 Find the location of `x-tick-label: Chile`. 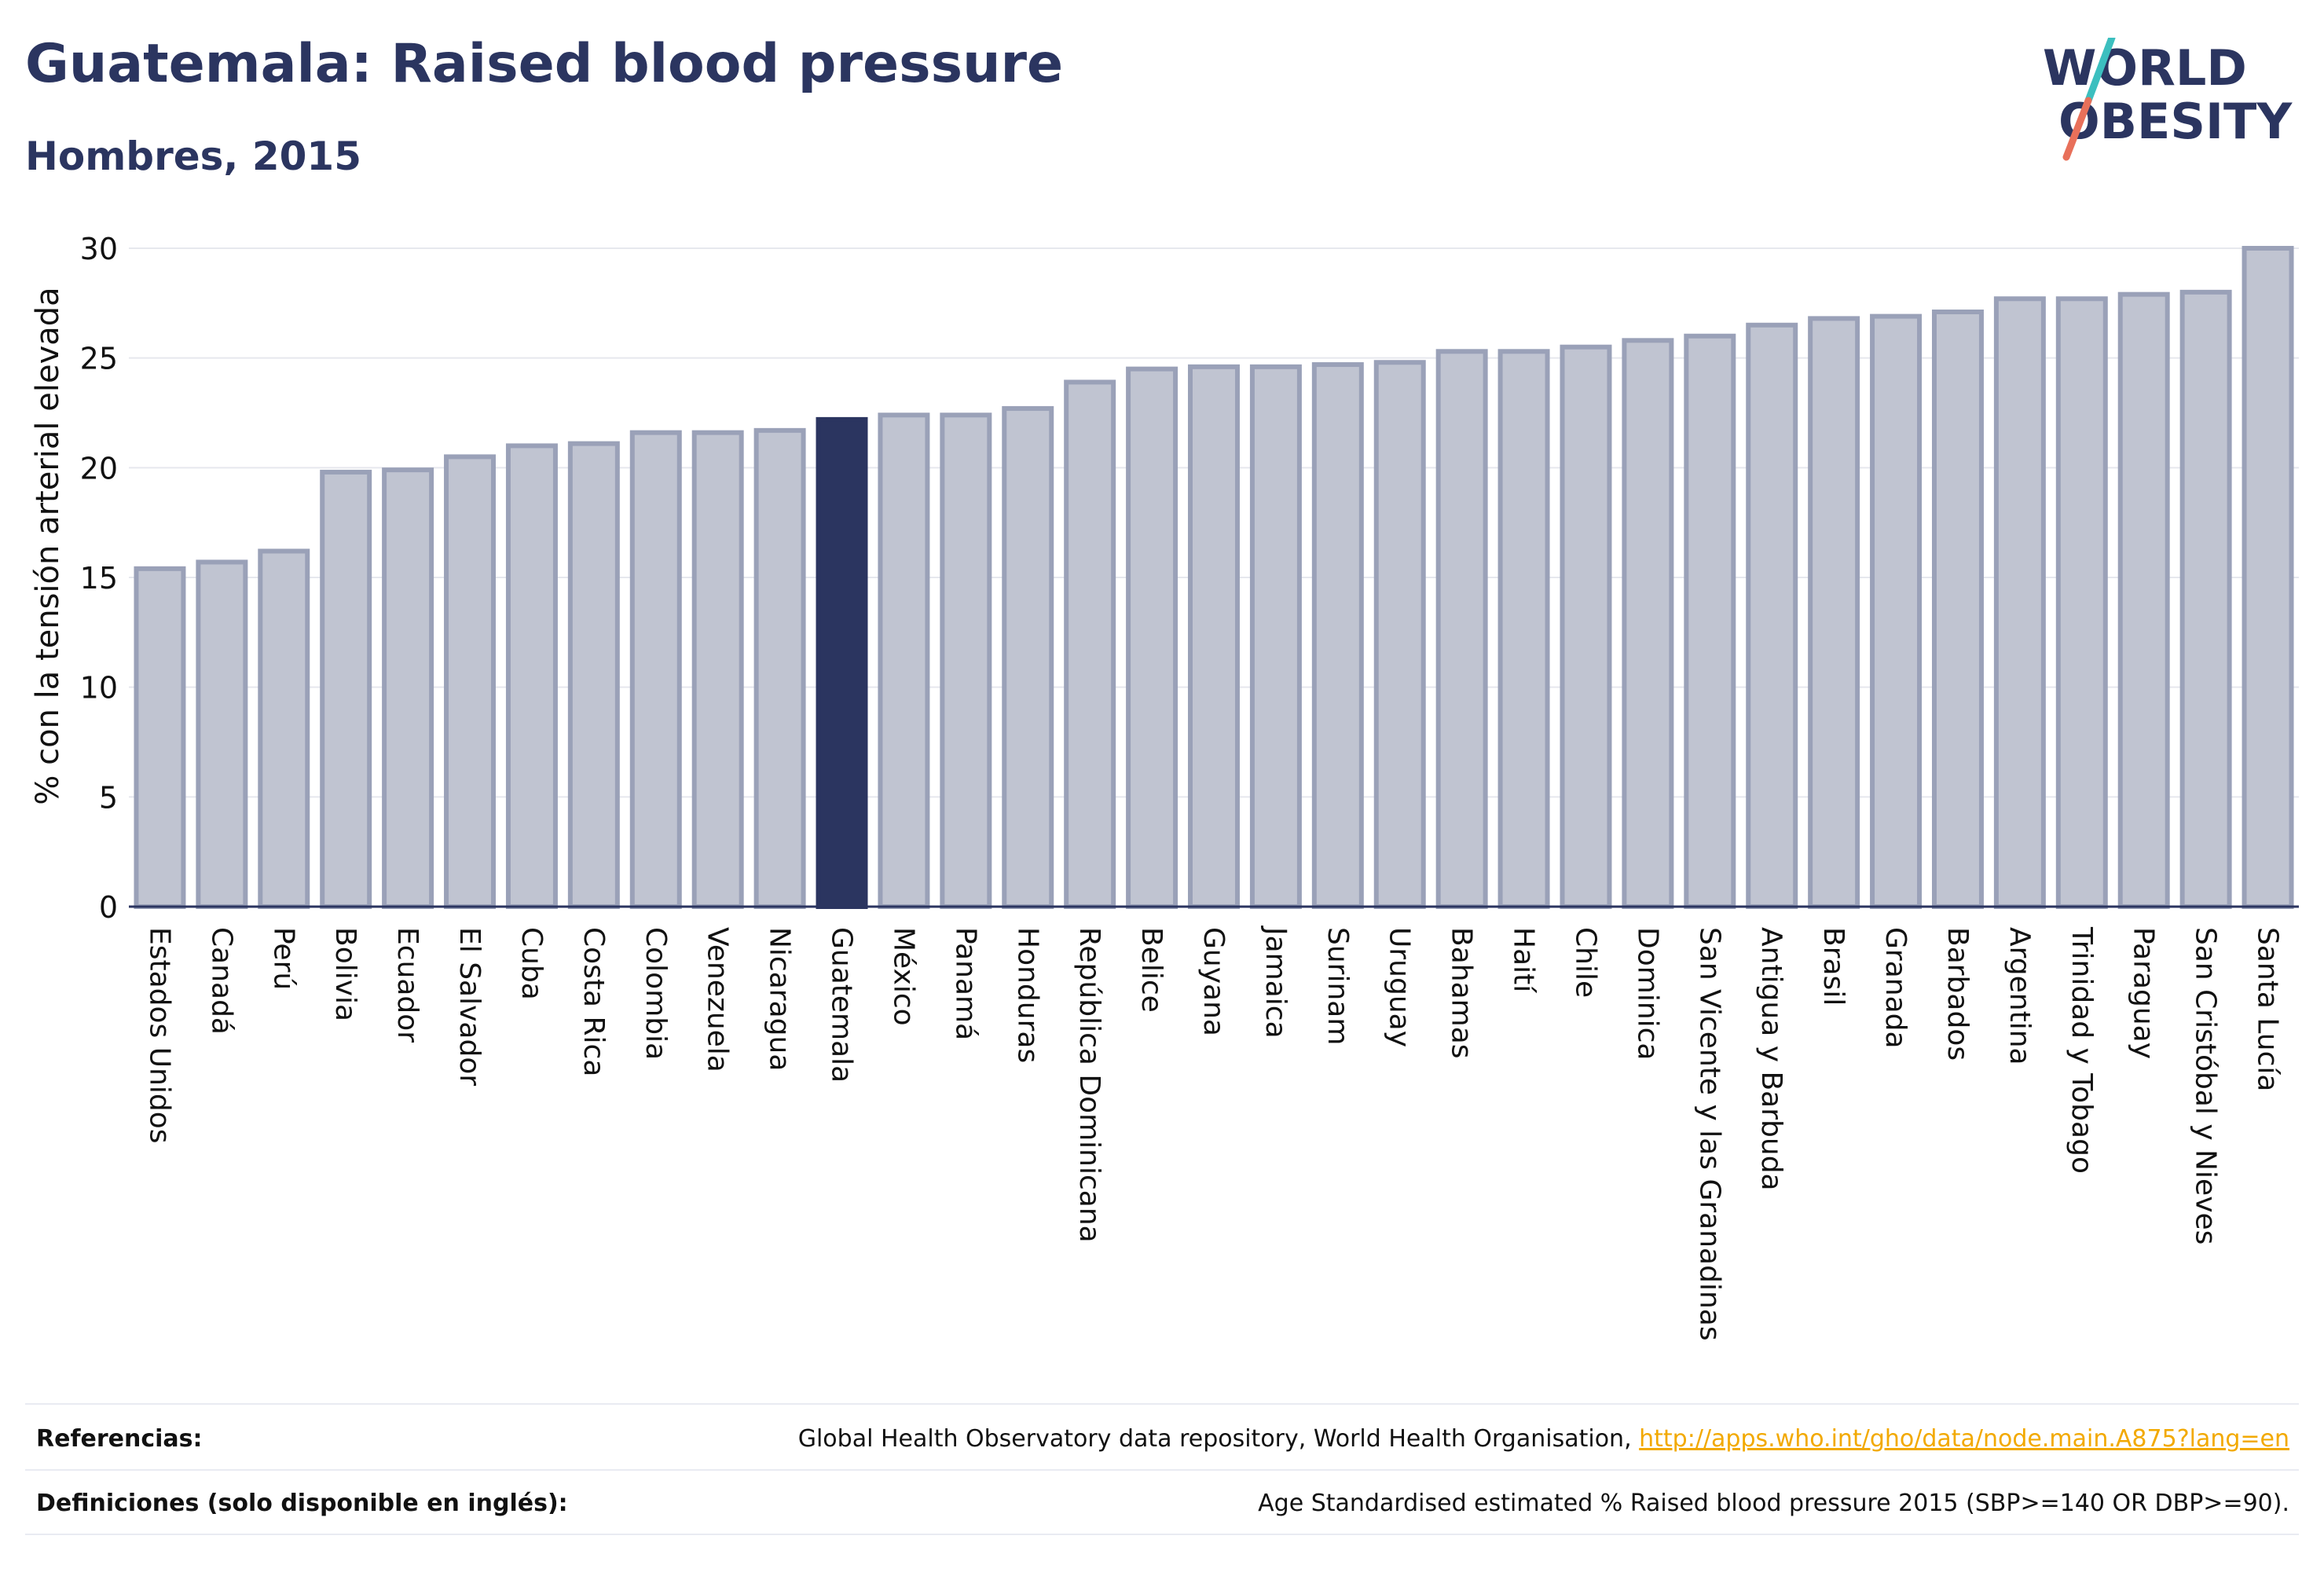

x-tick-label: Chile is located at coordinates (1585, 962).